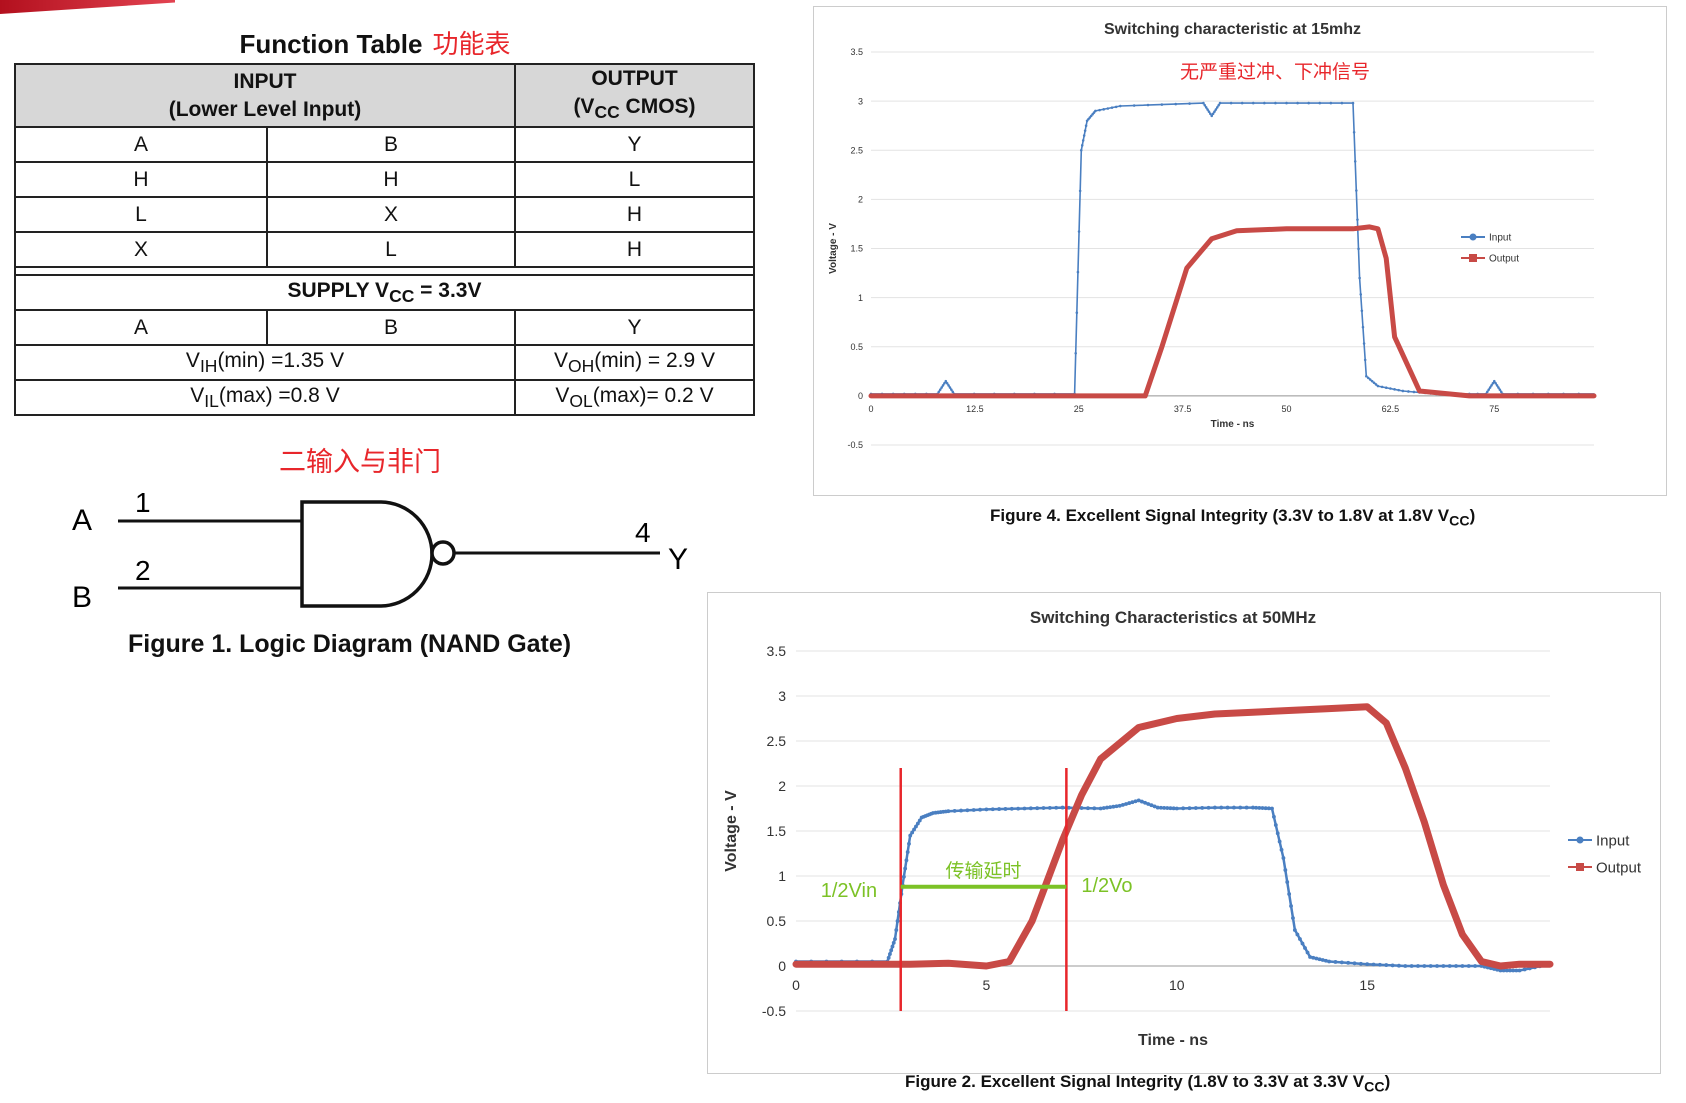 Image resolution: width=1686 pixels, height=1103 pixels. I want to click on legend-label: Output, so click(1619, 867).